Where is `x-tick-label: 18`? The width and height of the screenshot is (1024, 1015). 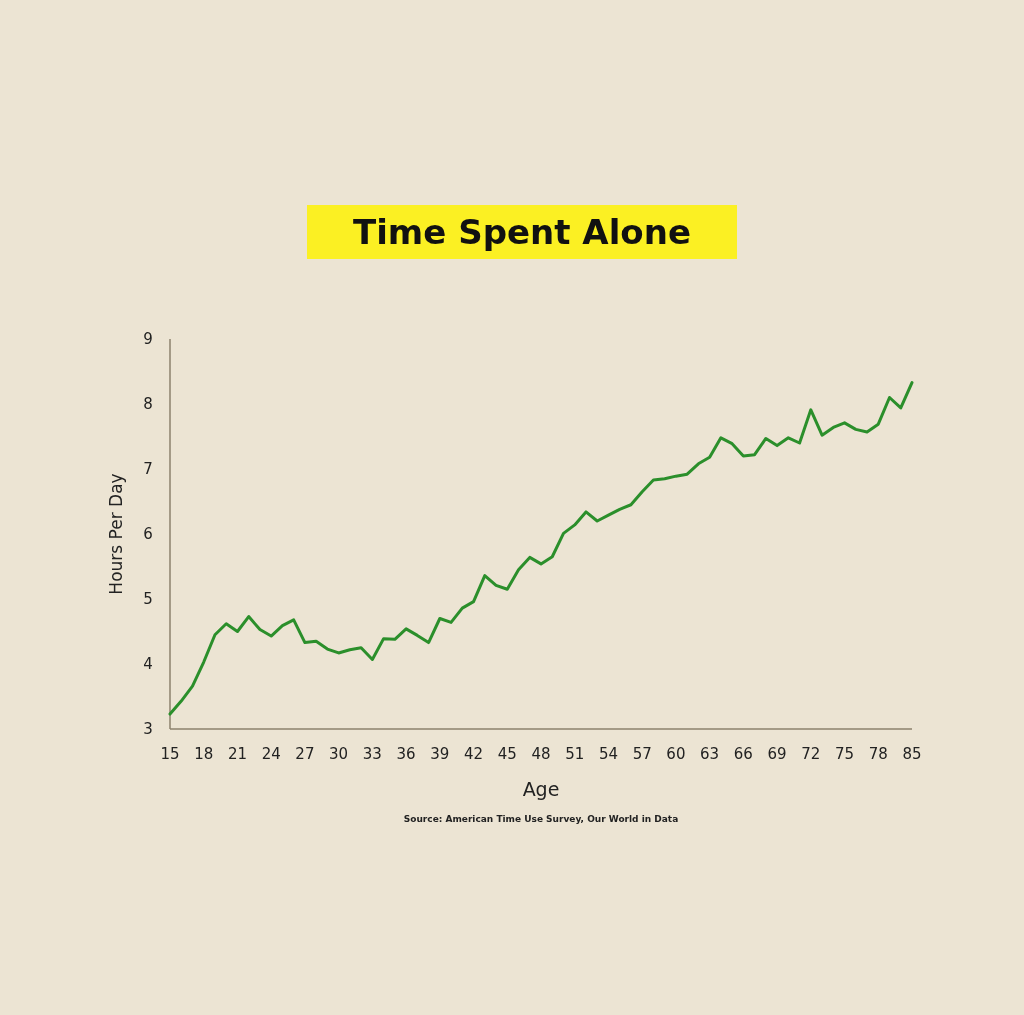 x-tick-label: 18 is located at coordinates (204, 754).